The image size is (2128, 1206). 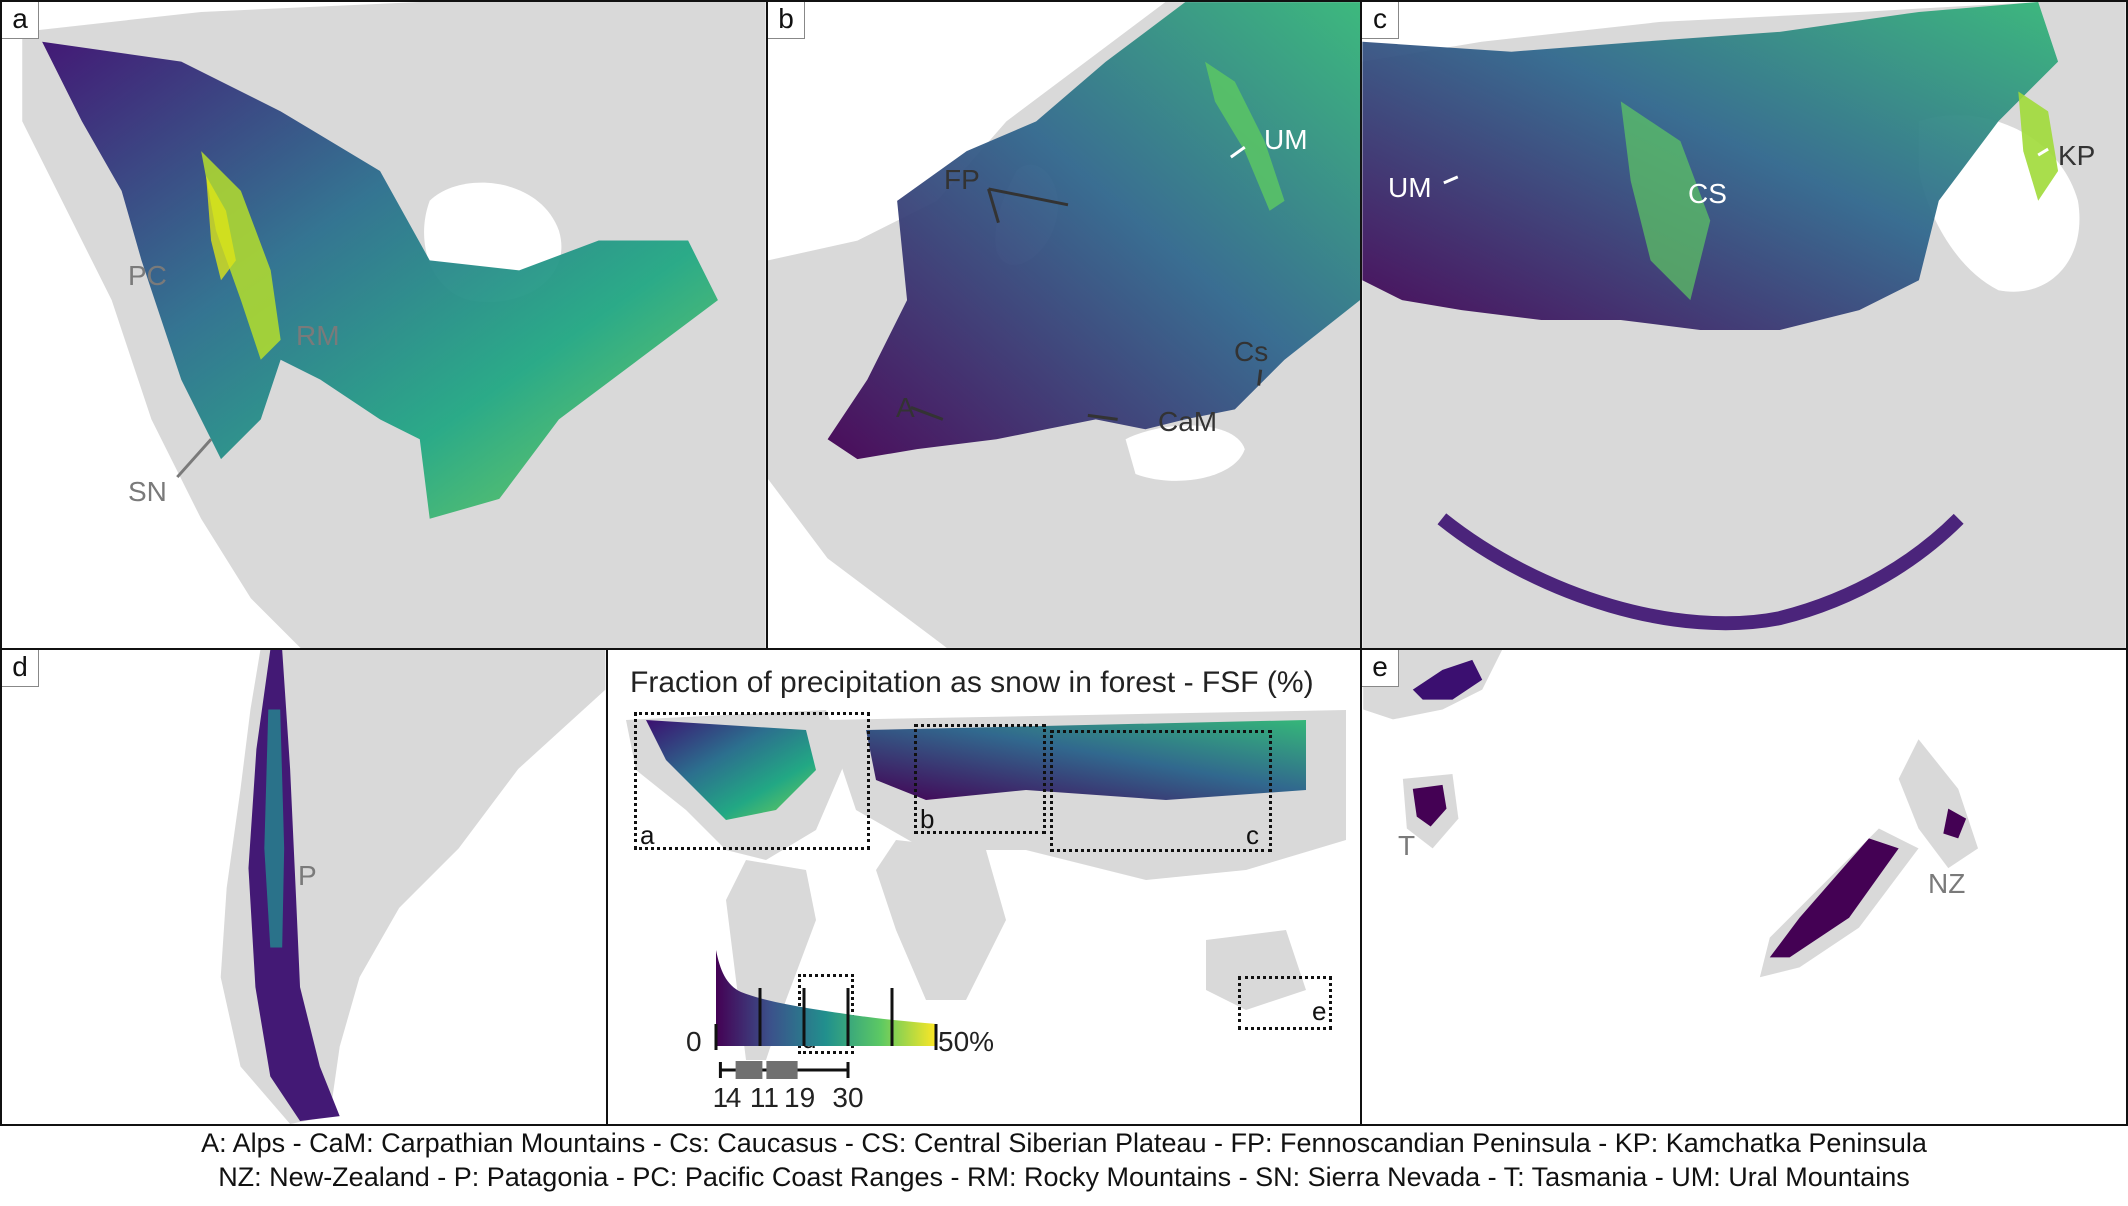 What do you see at coordinates (1834, 898) in the screenshot?
I see `forest-snow-southern-alps` at bounding box center [1834, 898].